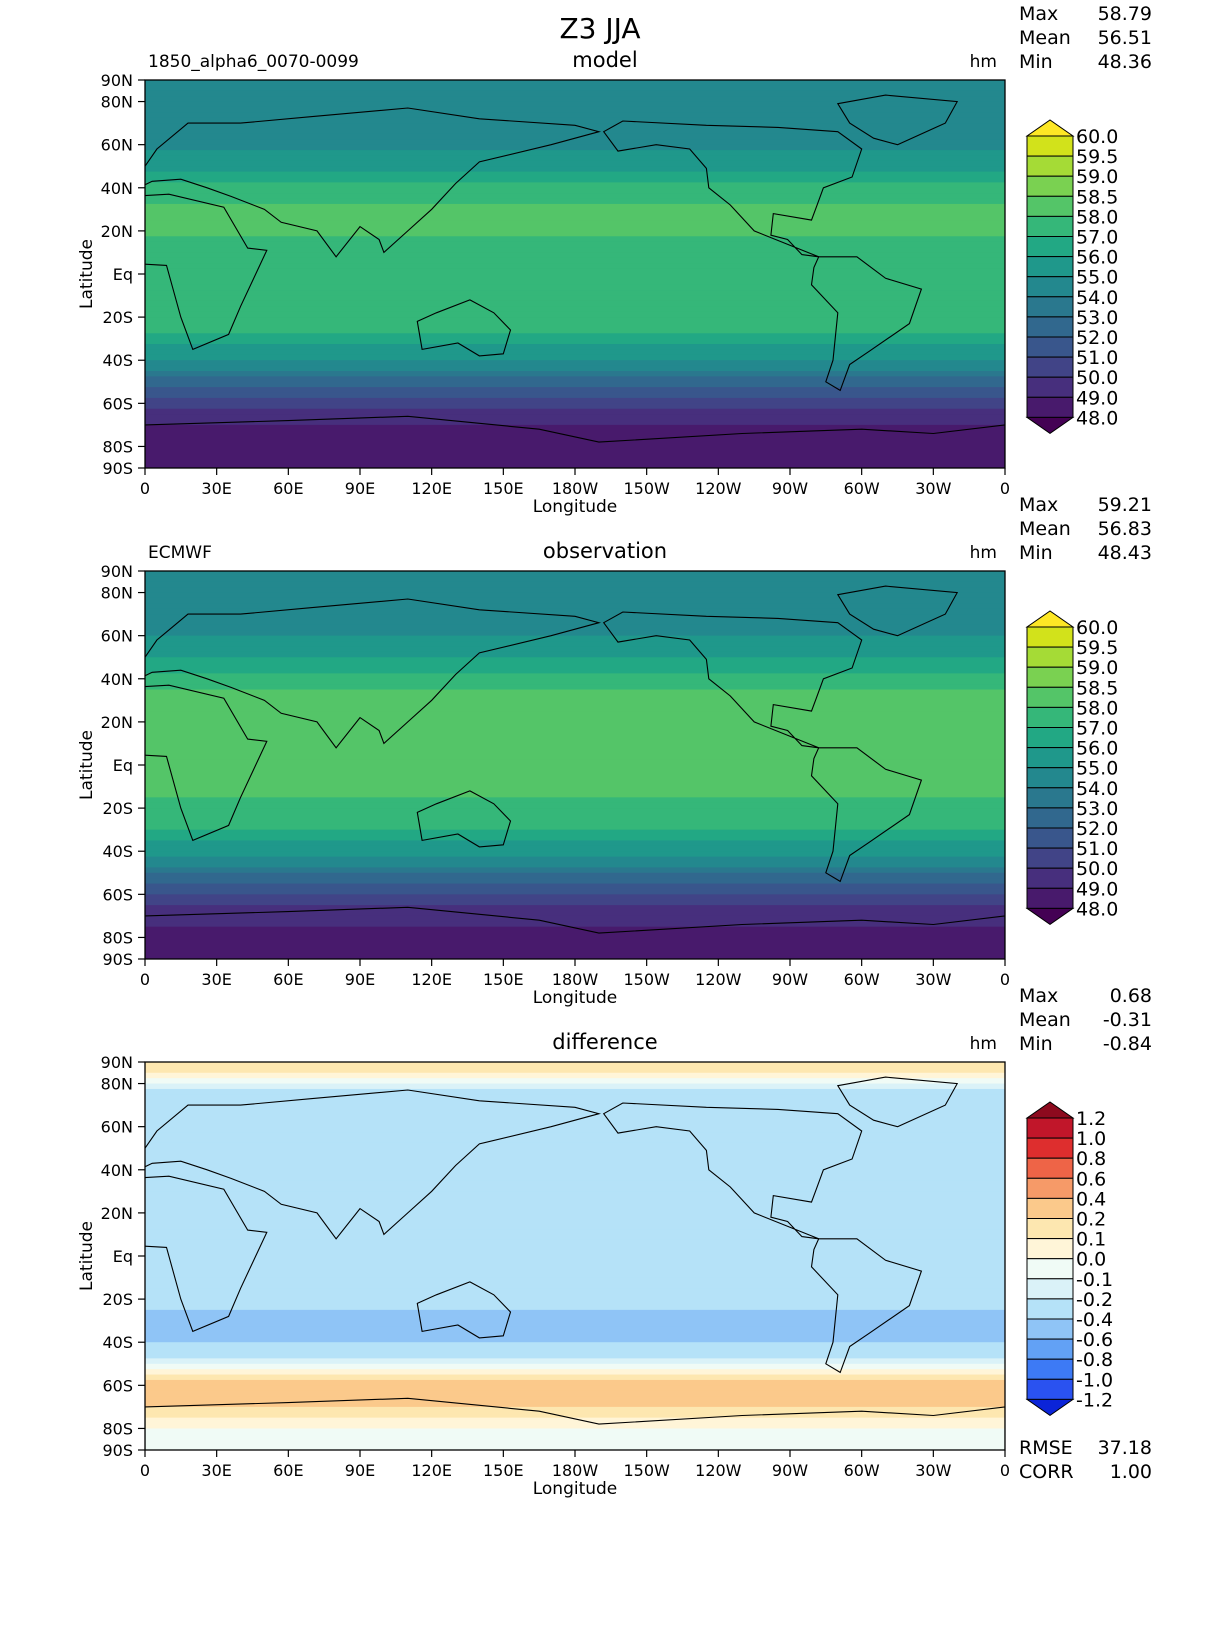 This screenshot has width=1212, height=1628. Describe the element at coordinates (1125, 14) in the screenshot. I see `stat-value: 58.79` at that location.